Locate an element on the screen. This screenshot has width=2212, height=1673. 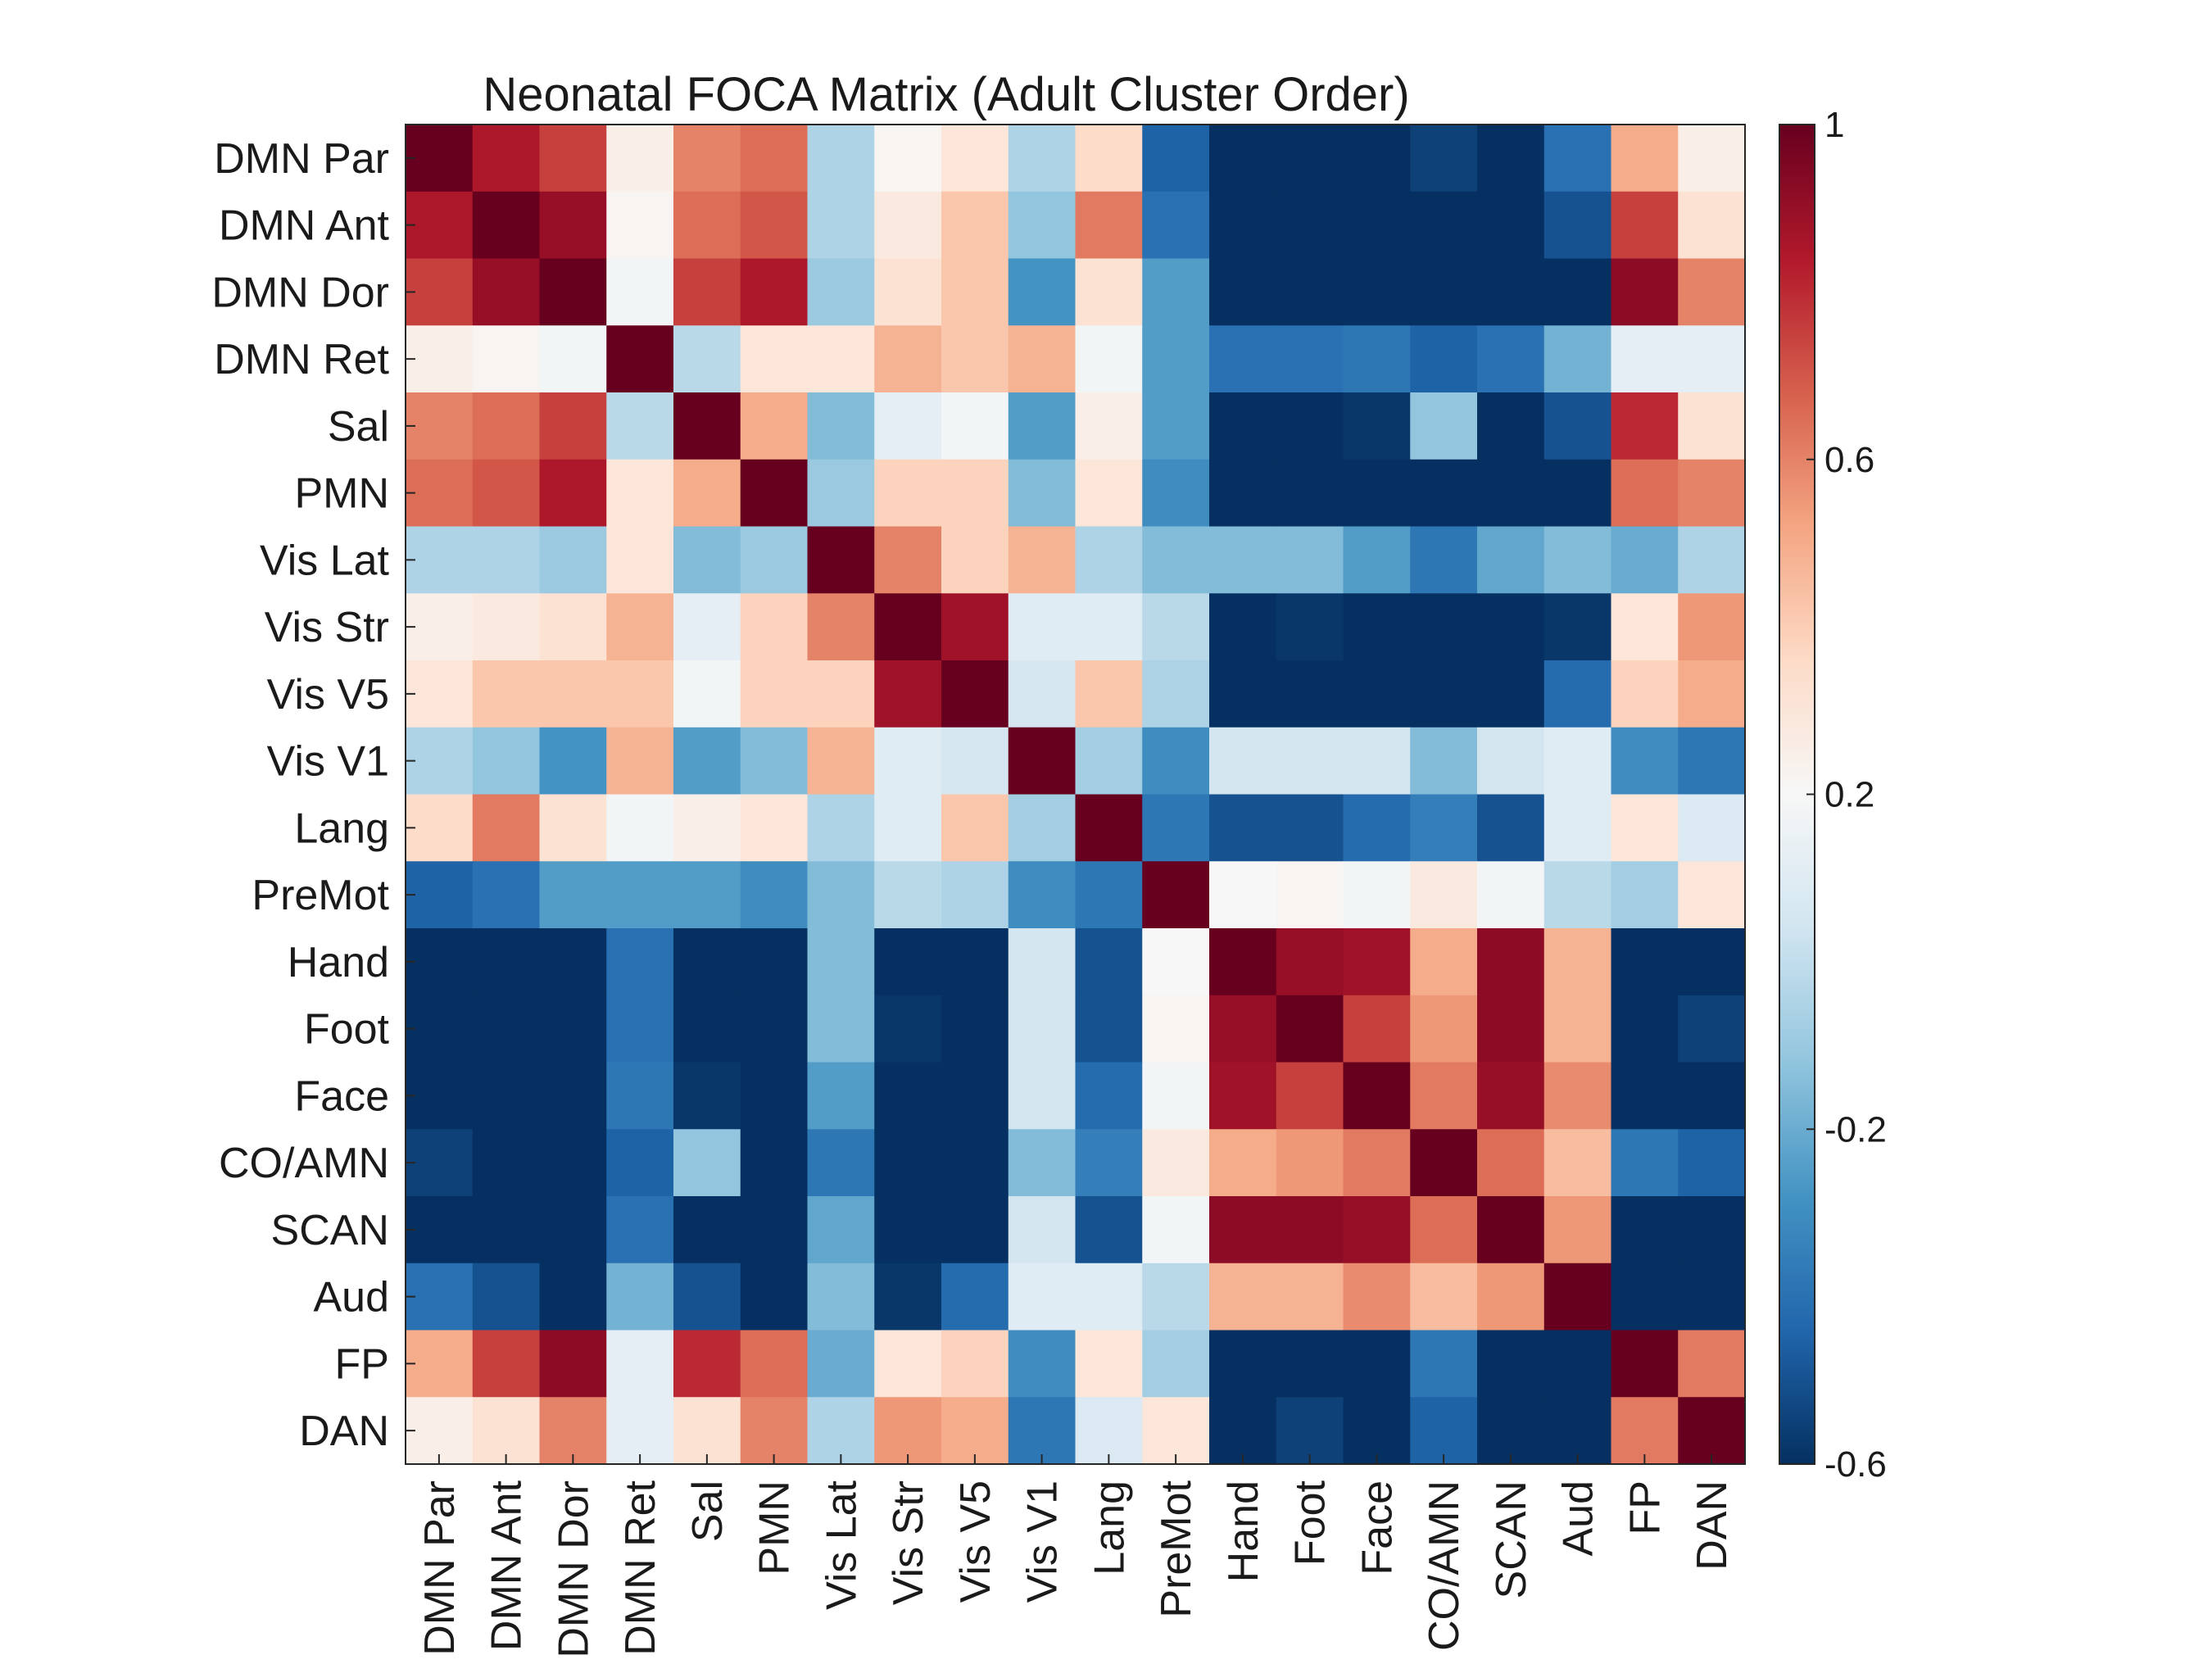
col-label: Foot is located at coordinates (1311, 1523).